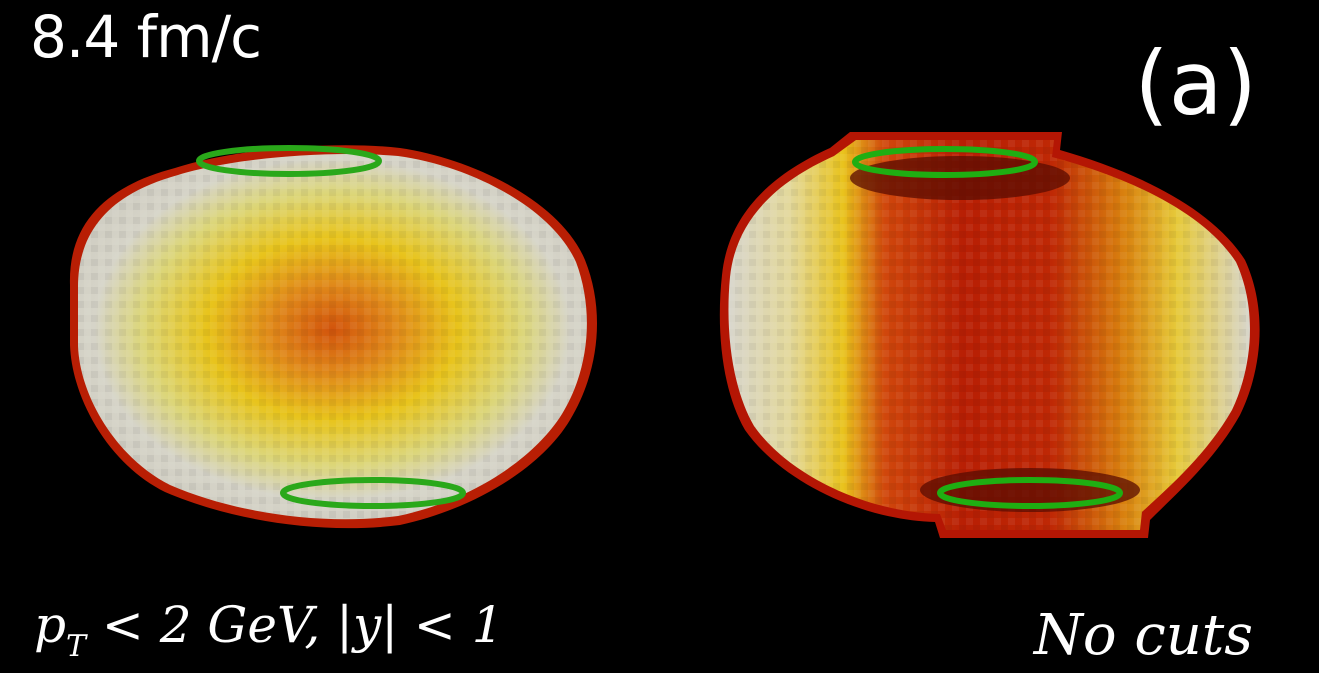 Image resolution: width=1319 pixels, height=673 pixels. Describe the element at coordinates (1143, 635) in the screenshot. I see `right-panel-caption: No cuts` at that location.